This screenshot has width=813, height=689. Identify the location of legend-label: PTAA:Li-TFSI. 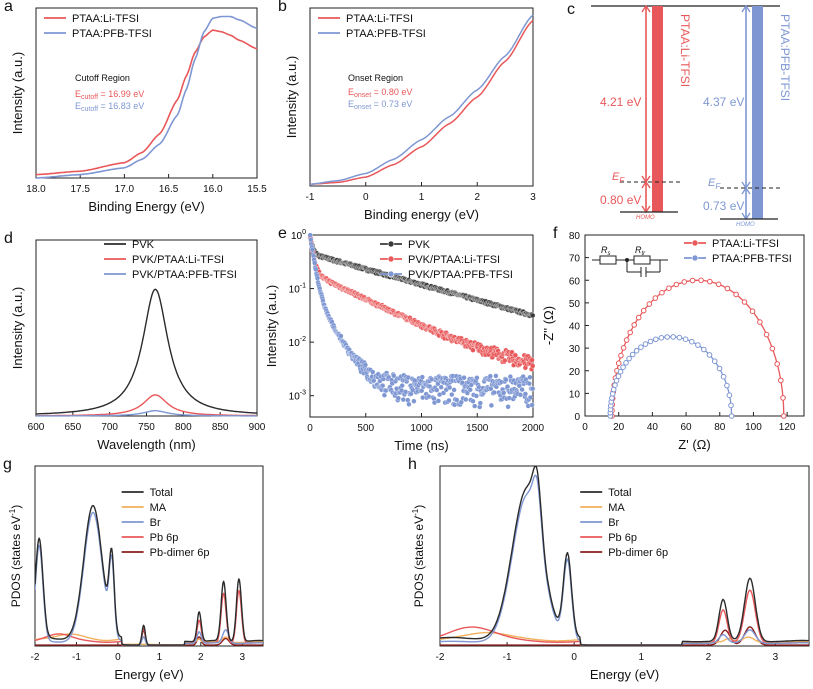
(745, 244).